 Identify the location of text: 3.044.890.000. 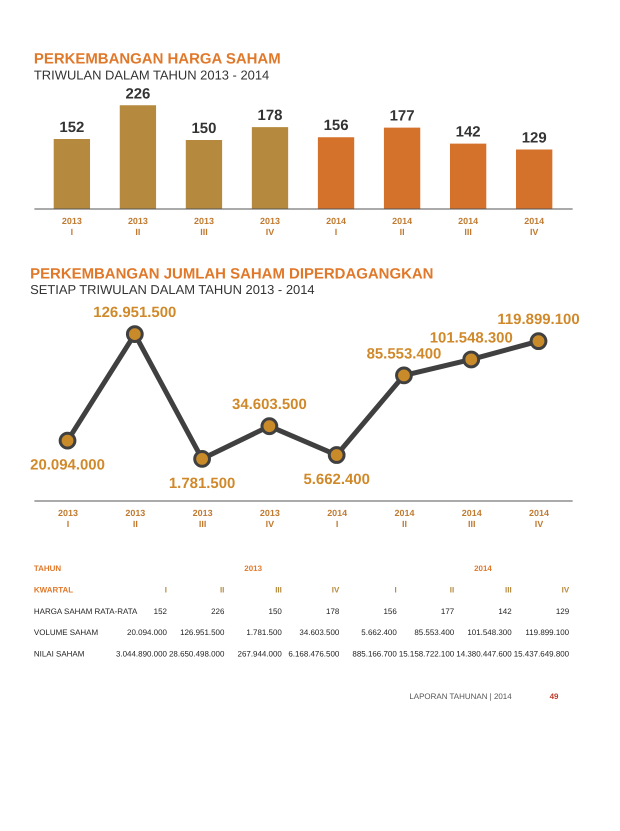
(141, 653).